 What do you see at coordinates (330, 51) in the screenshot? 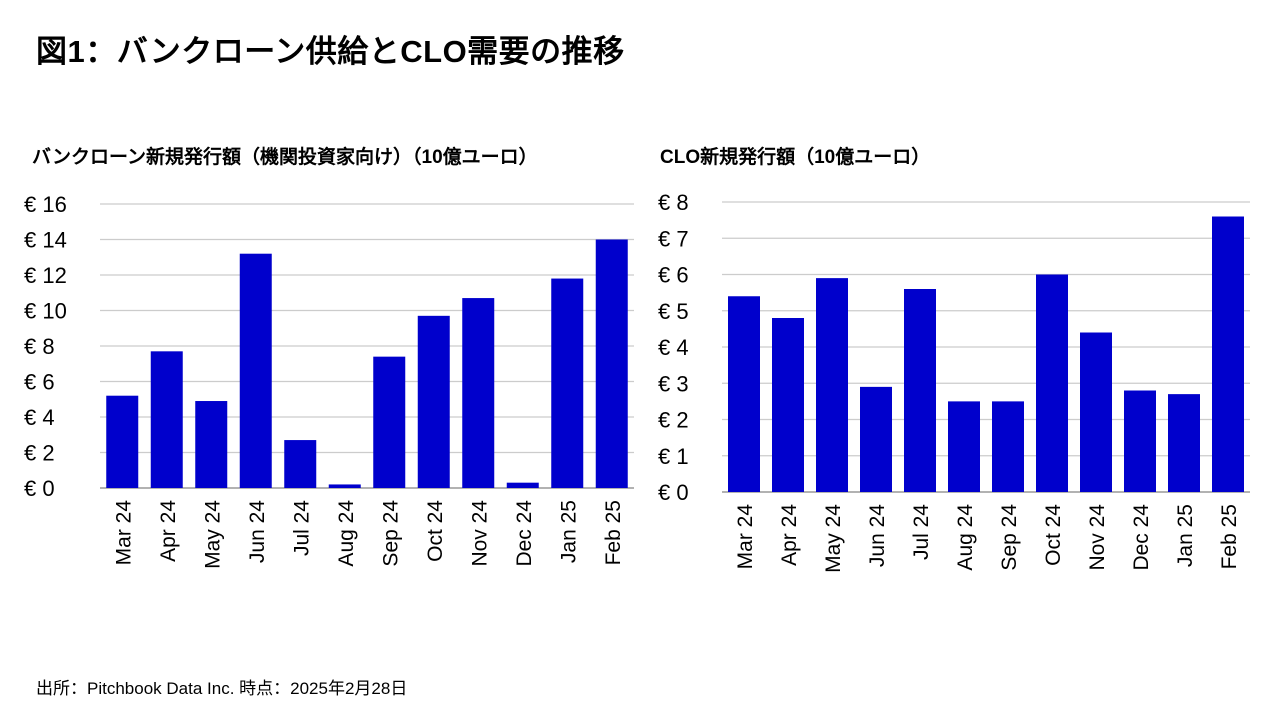
I see `page-title: 図1：バンクローン供給とCLO需要の推移` at bounding box center [330, 51].